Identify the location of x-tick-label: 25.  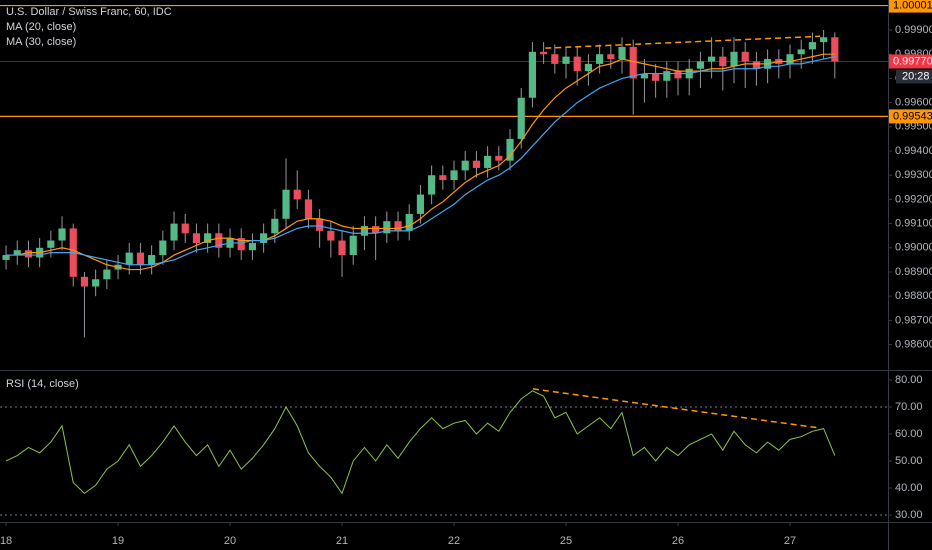
(566, 541).